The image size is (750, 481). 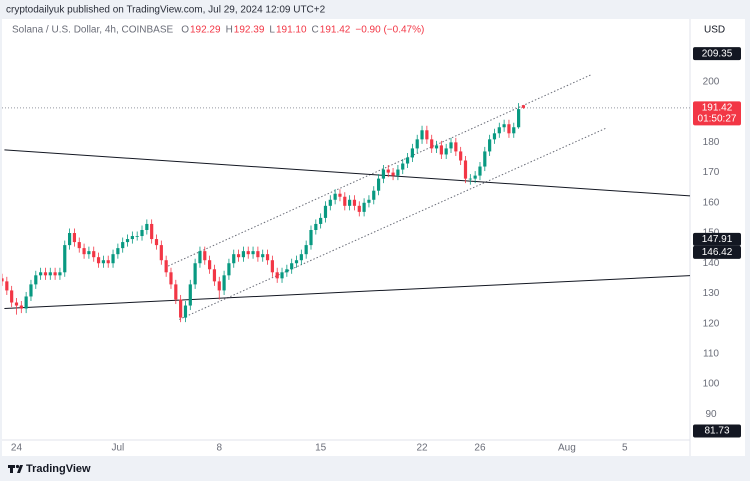 I want to click on ohlc-value: 192.39, so click(x=249, y=30).